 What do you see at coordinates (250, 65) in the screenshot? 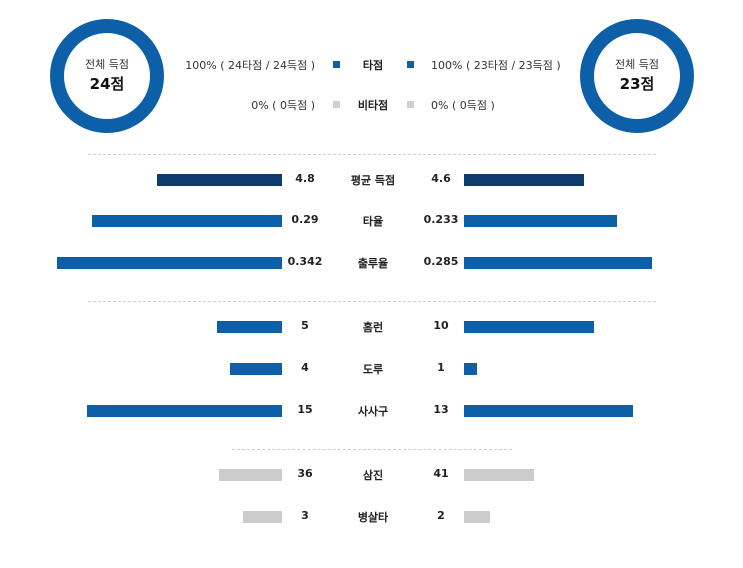
I see `legend-rbi-left: 100% ( 24타점 / 24득점 )` at bounding box center [250, 65].